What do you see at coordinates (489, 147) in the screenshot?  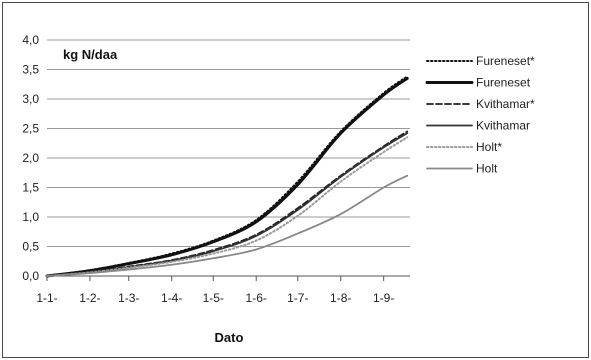 I see `legend-label: Holt*` at bounding box center [489, 147].